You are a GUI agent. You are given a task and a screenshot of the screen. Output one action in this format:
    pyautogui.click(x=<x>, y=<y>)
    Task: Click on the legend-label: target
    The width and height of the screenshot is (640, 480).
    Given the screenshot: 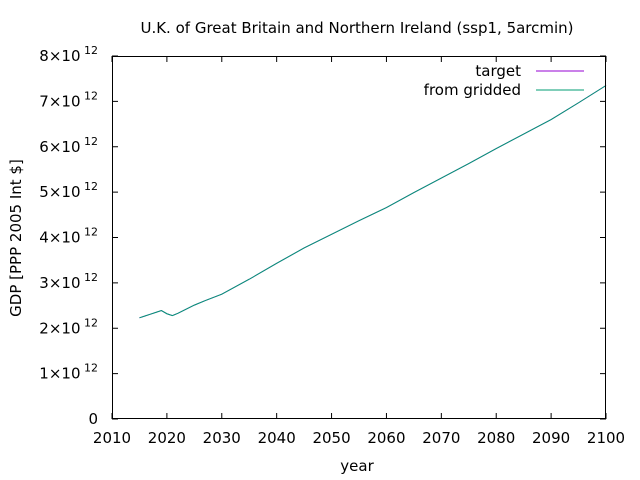 What is the action you would take?
    pyautogui.click(x=498, y=71)
    